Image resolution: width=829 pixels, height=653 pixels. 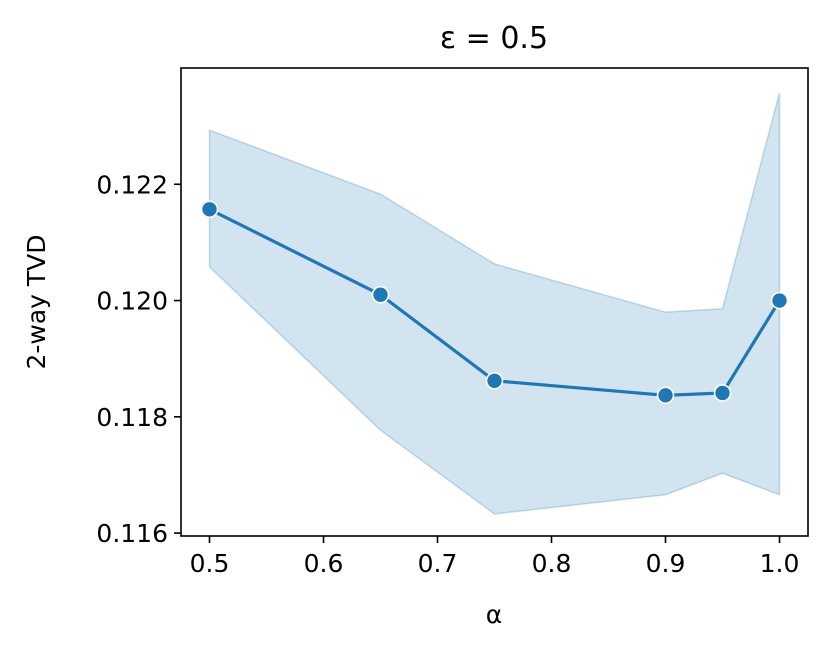 What do you see at coordinates (666, 563) in the screenshot?
I see `x-tick-label: 0.9` at bounding box center [666, 563].